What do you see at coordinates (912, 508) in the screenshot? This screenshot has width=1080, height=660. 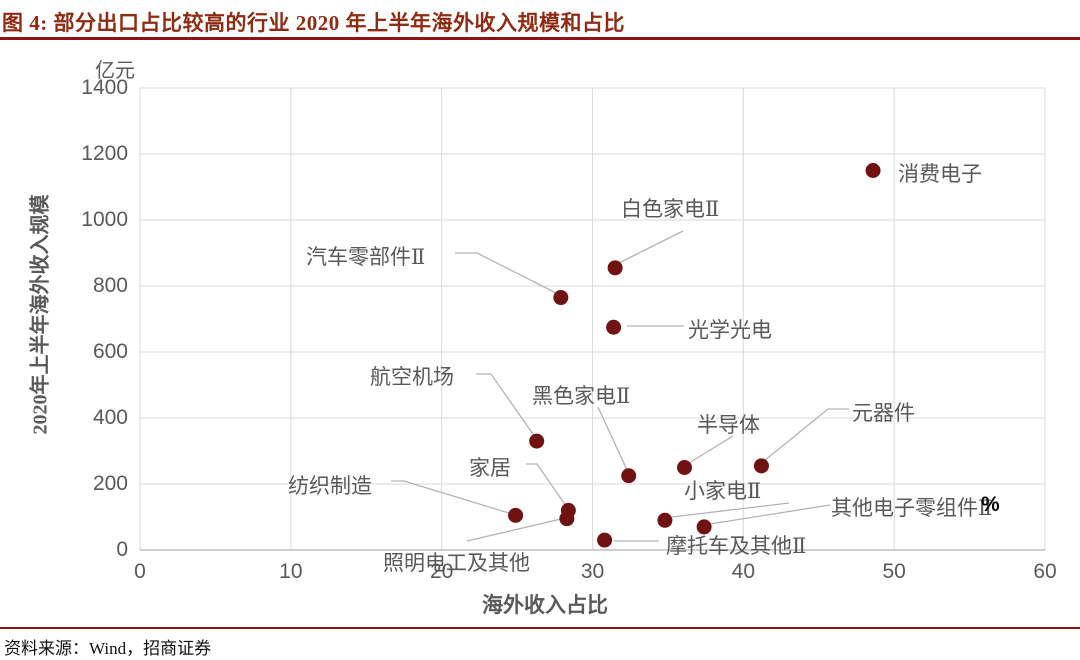 I see `point-label: 其他电子零组件Ⅱ` at bounding box center [912, 508].